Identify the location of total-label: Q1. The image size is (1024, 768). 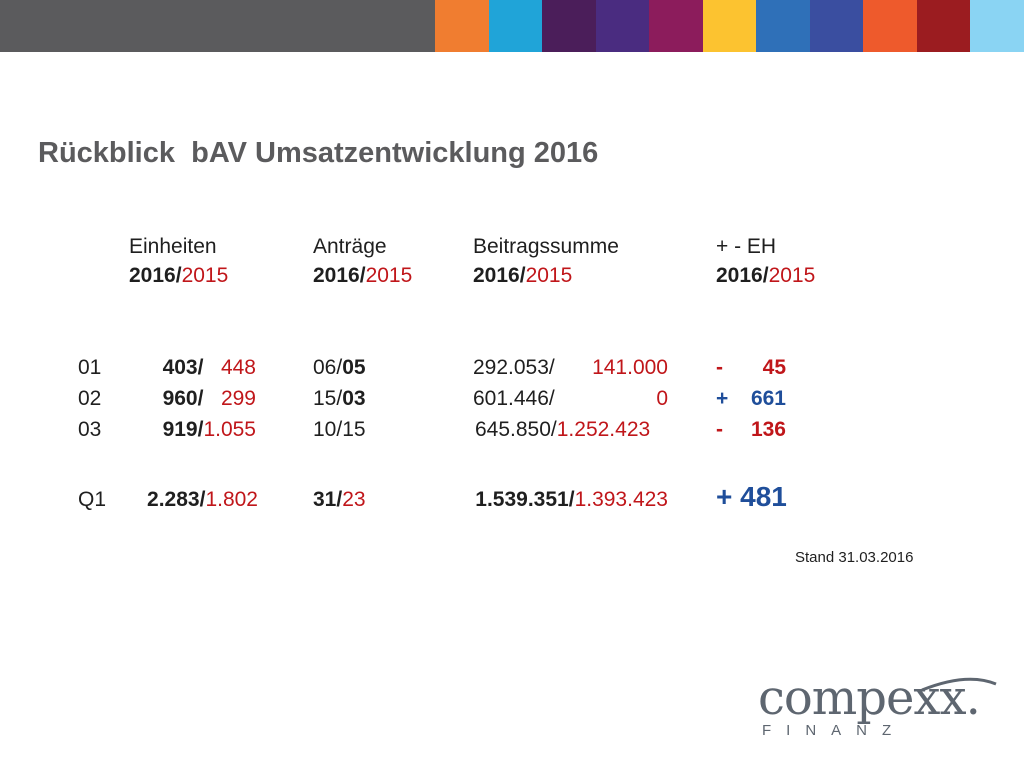
(92, 499).